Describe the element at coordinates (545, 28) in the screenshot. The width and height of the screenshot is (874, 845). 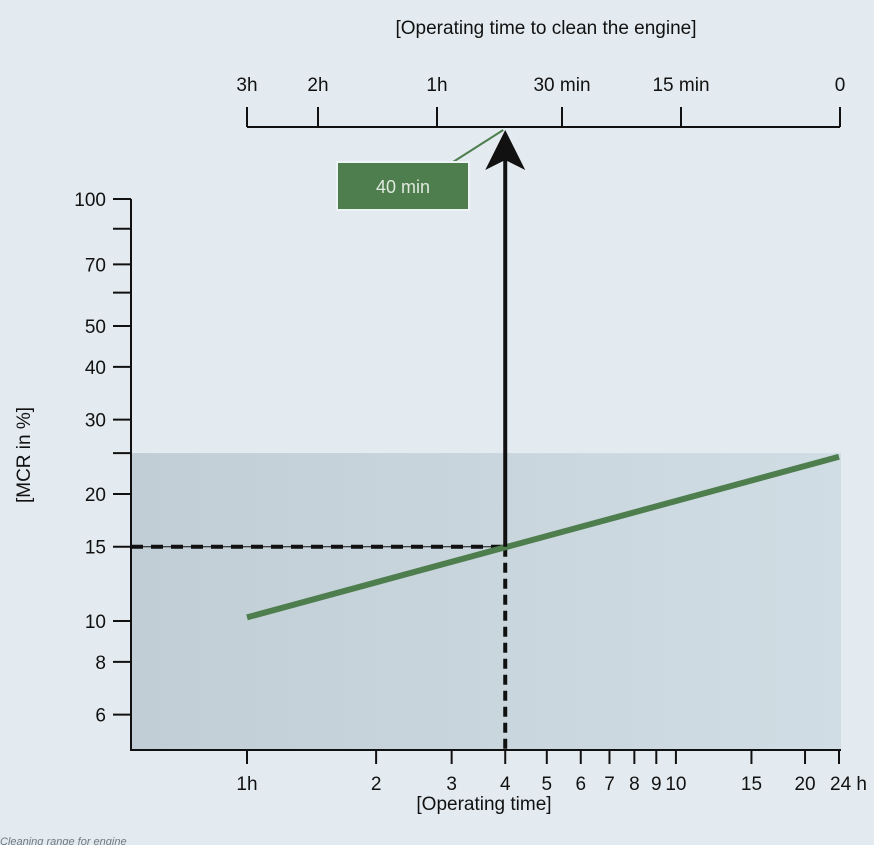
I see `chart-title: [Operating time to clean the engine]` at that location.